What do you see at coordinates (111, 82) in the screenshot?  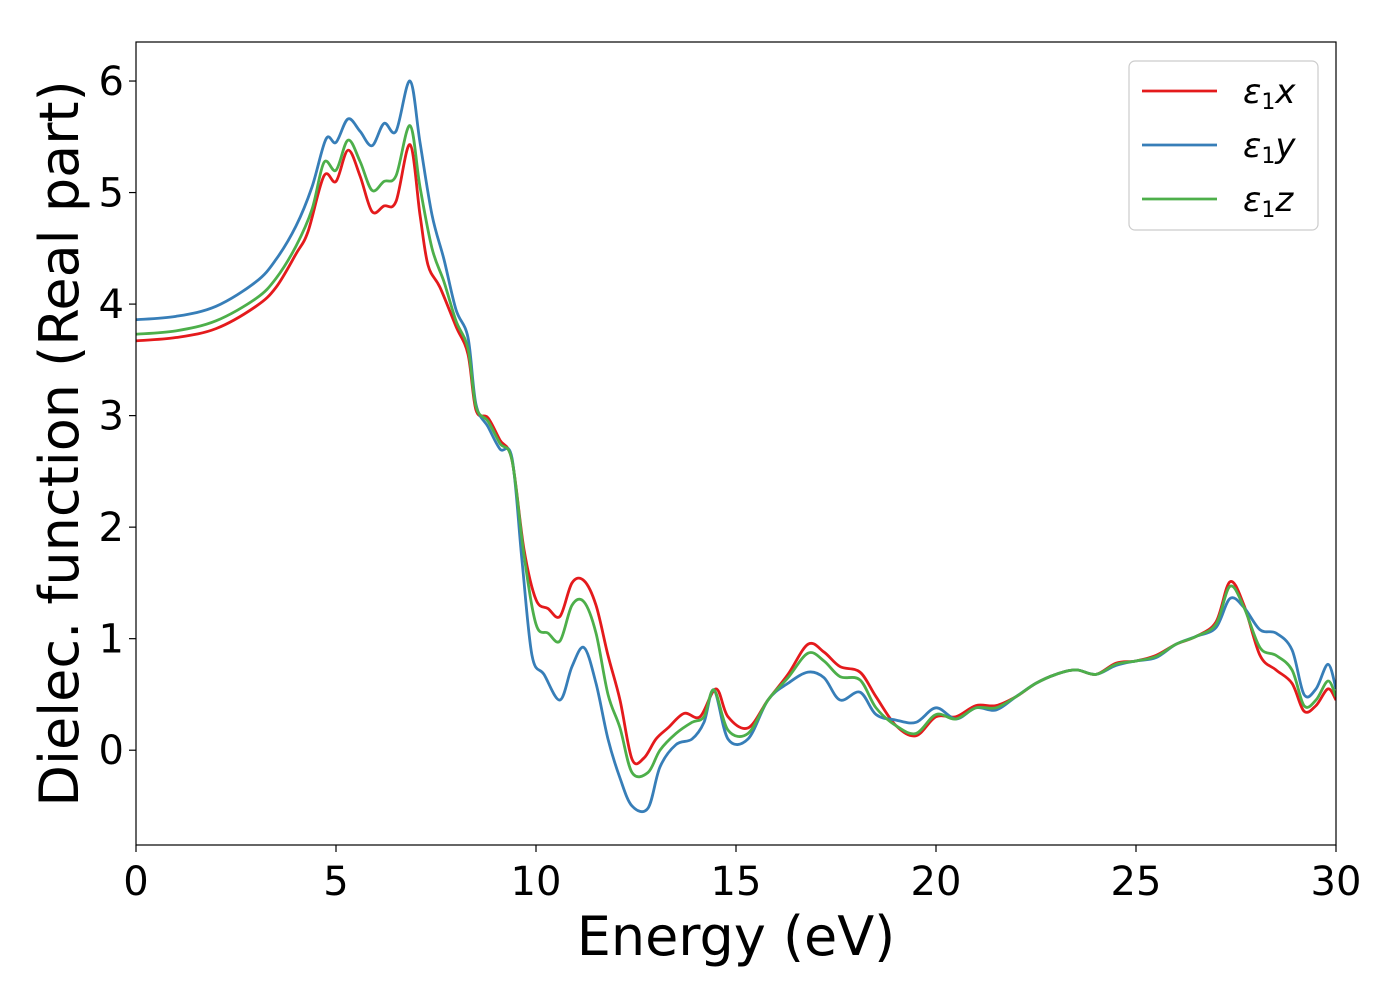 I see `y-tick-label: 6` at bounding box center [111, 82].